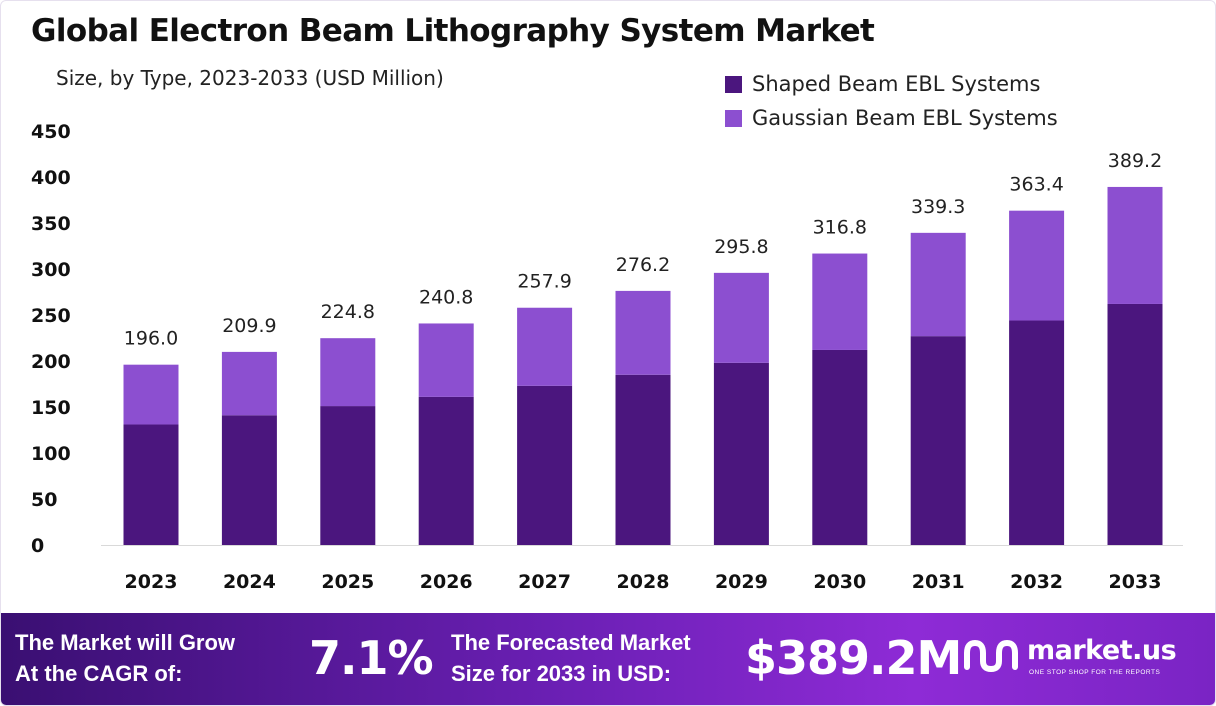 This screenshot has height=706, width=1216. I want to click on y-tick-label: 450, so click(51, 132).